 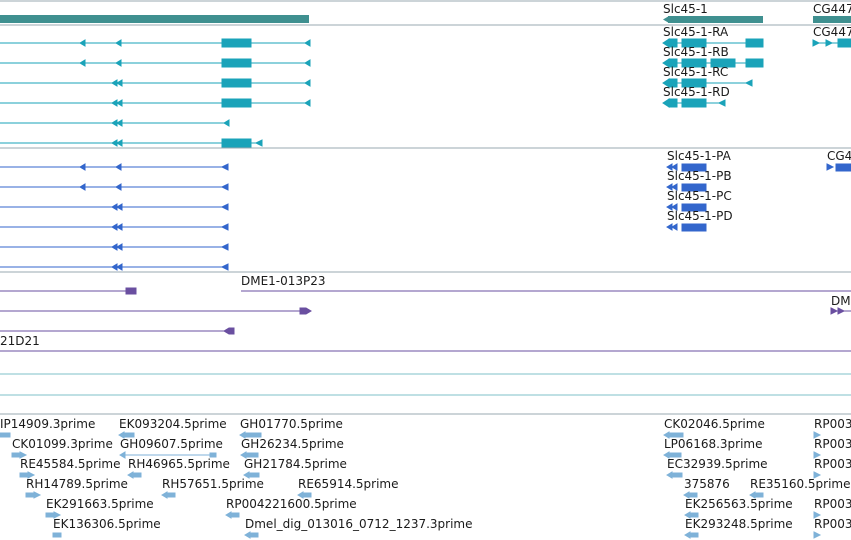 I want to click on est-label: GH01770.5prime, so click(x=291, y=424).